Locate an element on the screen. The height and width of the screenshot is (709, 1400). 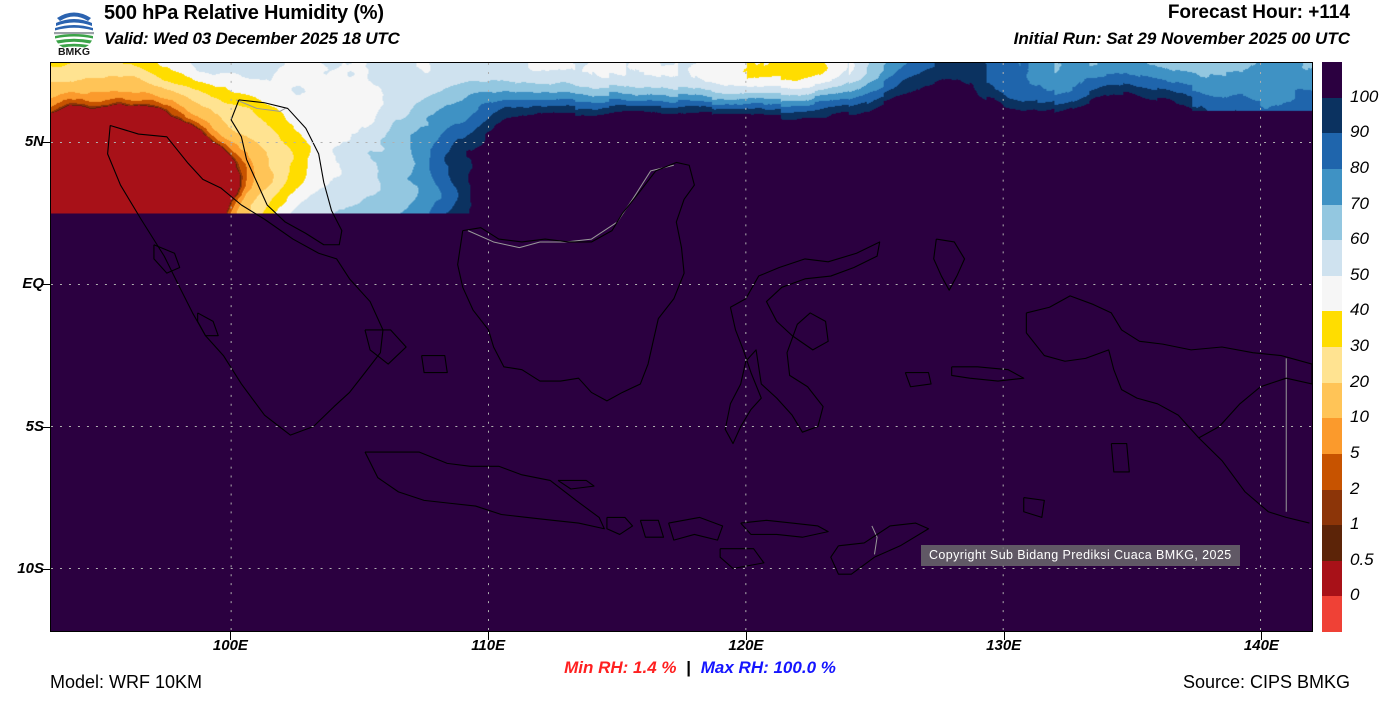
colorbar-tick-label: 0 is located at coordinates (1355, 595).